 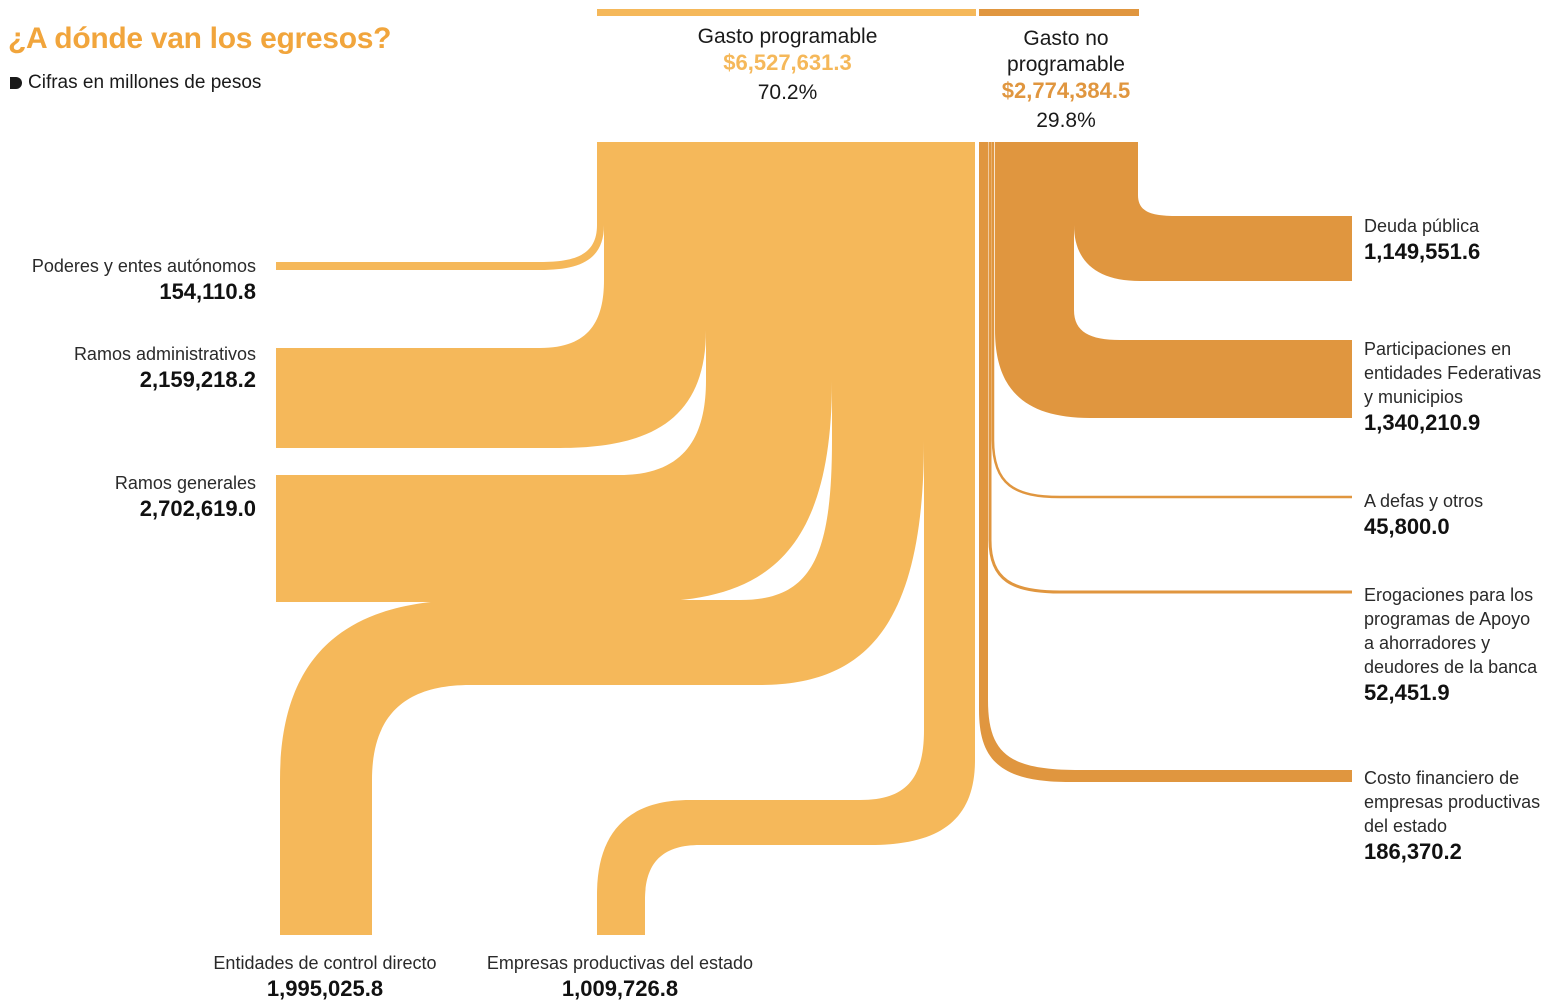 I want to click on flow-participaciones, so click(x=1173, y=280).